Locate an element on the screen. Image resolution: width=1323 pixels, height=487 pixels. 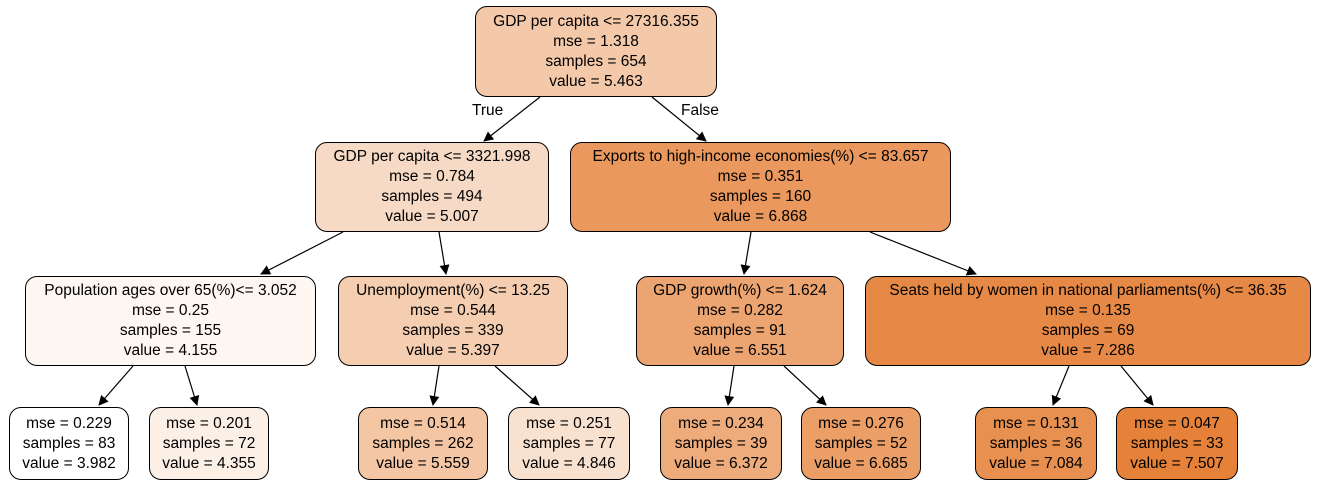
tree-leaf-rrl3: mse = 0.131 samples = 36 value = 7.084 is located at coordinates (1036, 443).